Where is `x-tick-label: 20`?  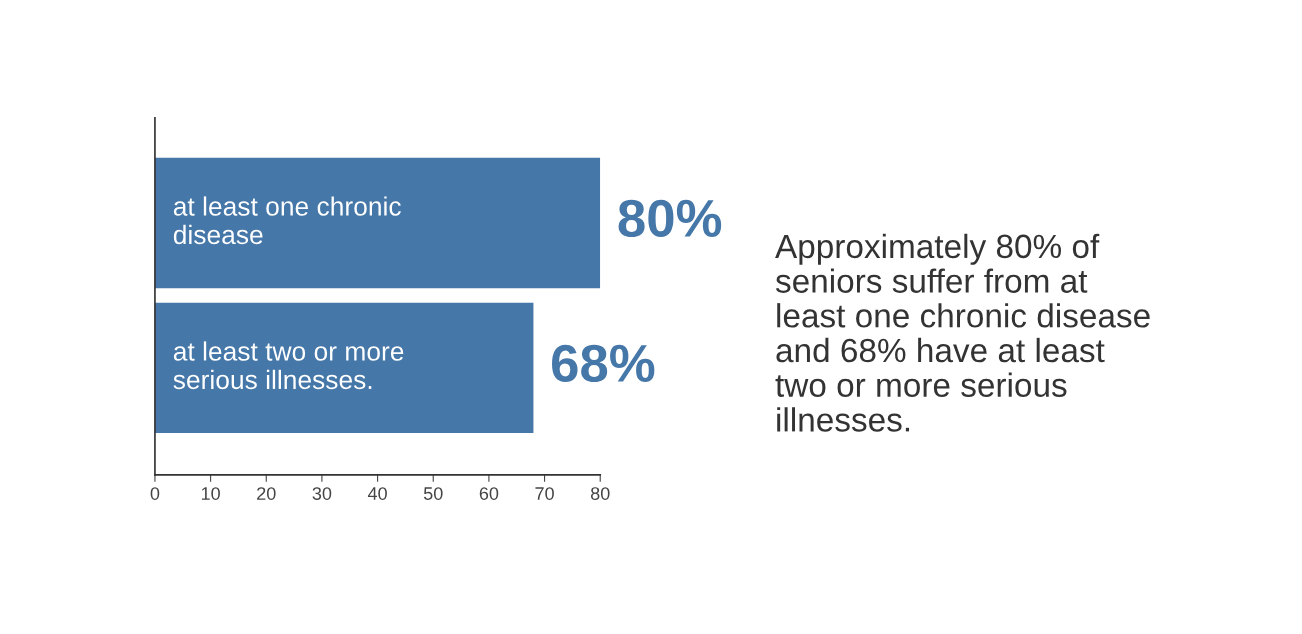 x-tick-label: 20 is located at coordinates (266, 493).